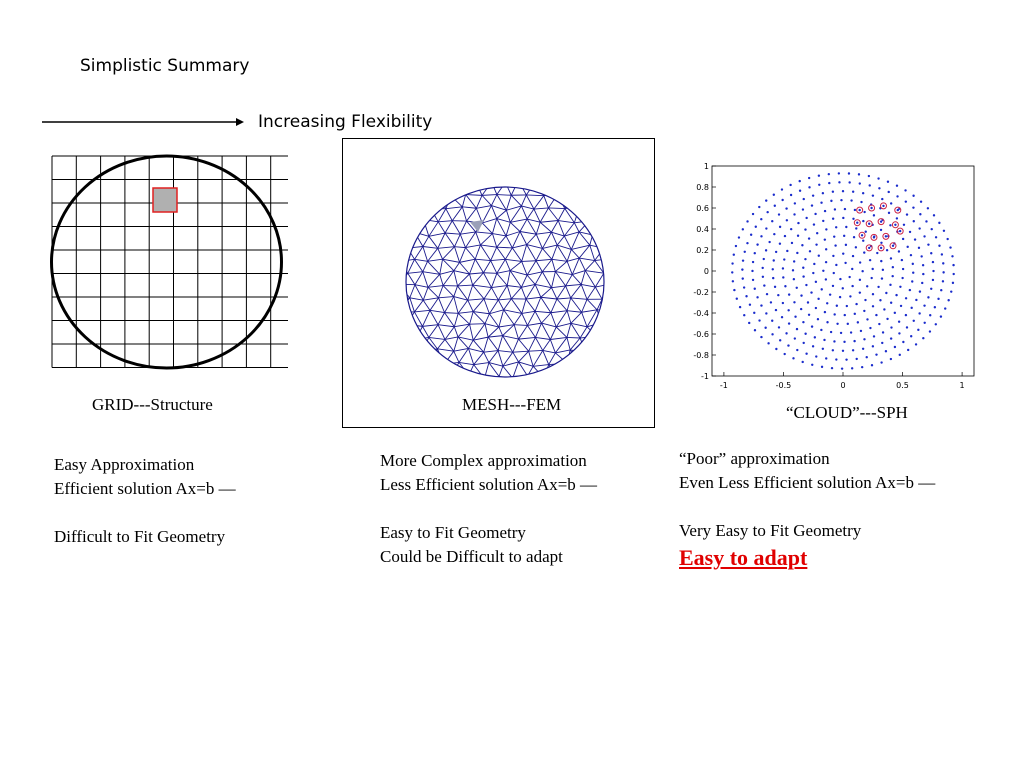  I want to click on highlight-ring, so click(874, 237).